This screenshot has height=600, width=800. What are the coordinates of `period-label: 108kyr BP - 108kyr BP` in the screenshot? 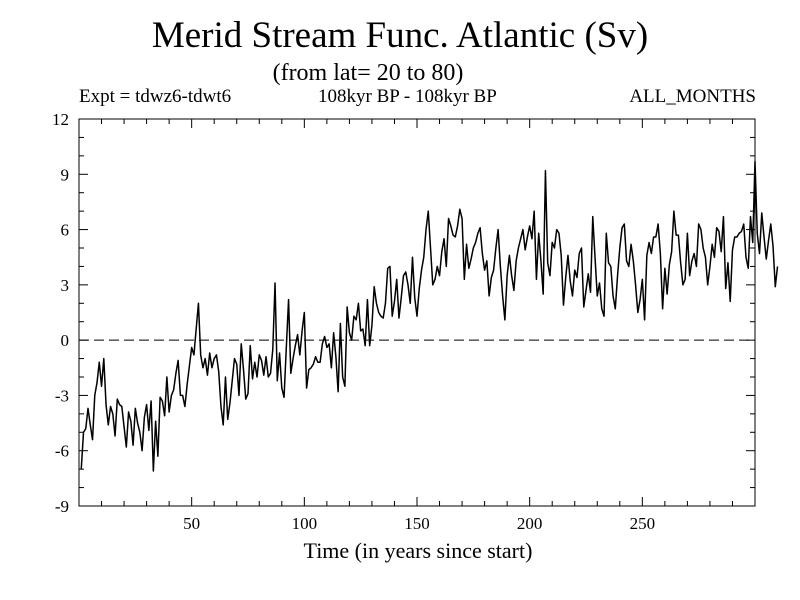 It's located at (407, 96).